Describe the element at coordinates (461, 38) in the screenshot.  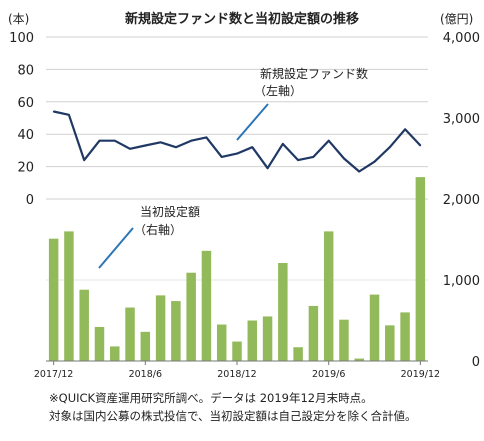
I see `right-tick-label: 4,000` at that location.